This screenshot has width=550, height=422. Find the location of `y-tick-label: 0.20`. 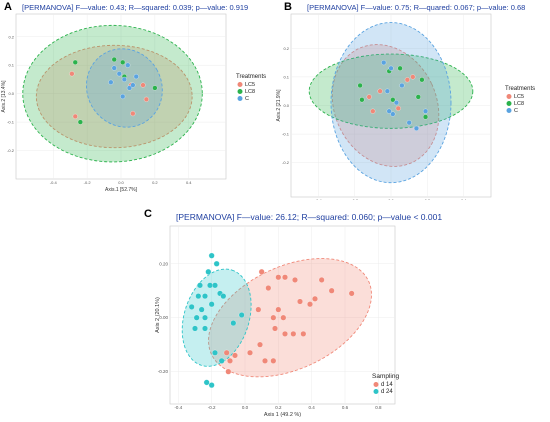

y-tick-label: 0.20 is located at coordinates (163, 263).